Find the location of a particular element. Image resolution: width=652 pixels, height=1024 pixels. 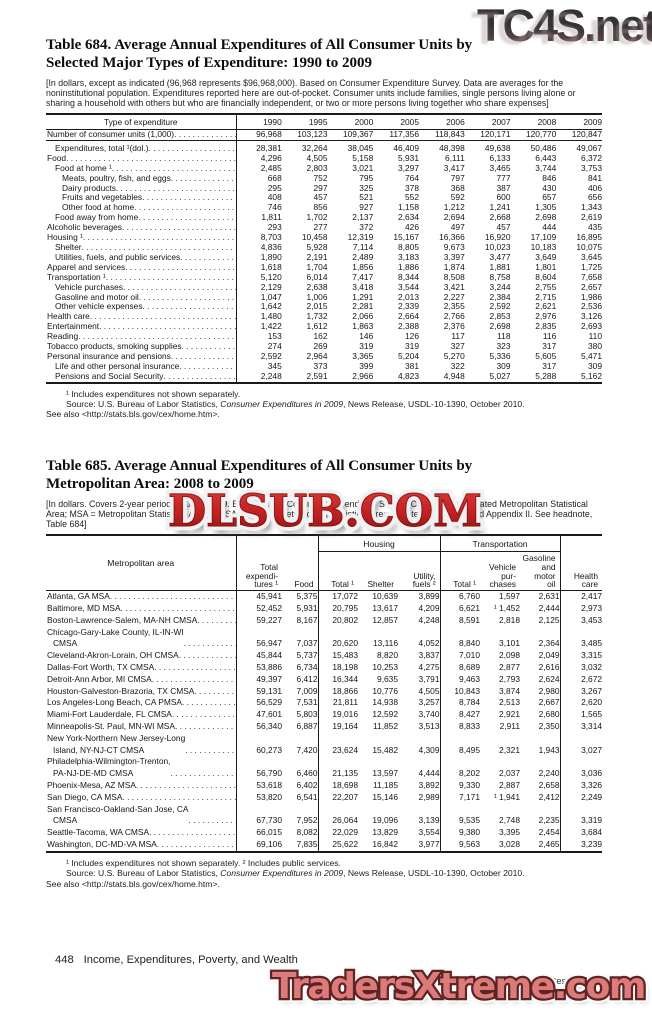

cell-value: 12,857 is located at coordinates (385, 619).